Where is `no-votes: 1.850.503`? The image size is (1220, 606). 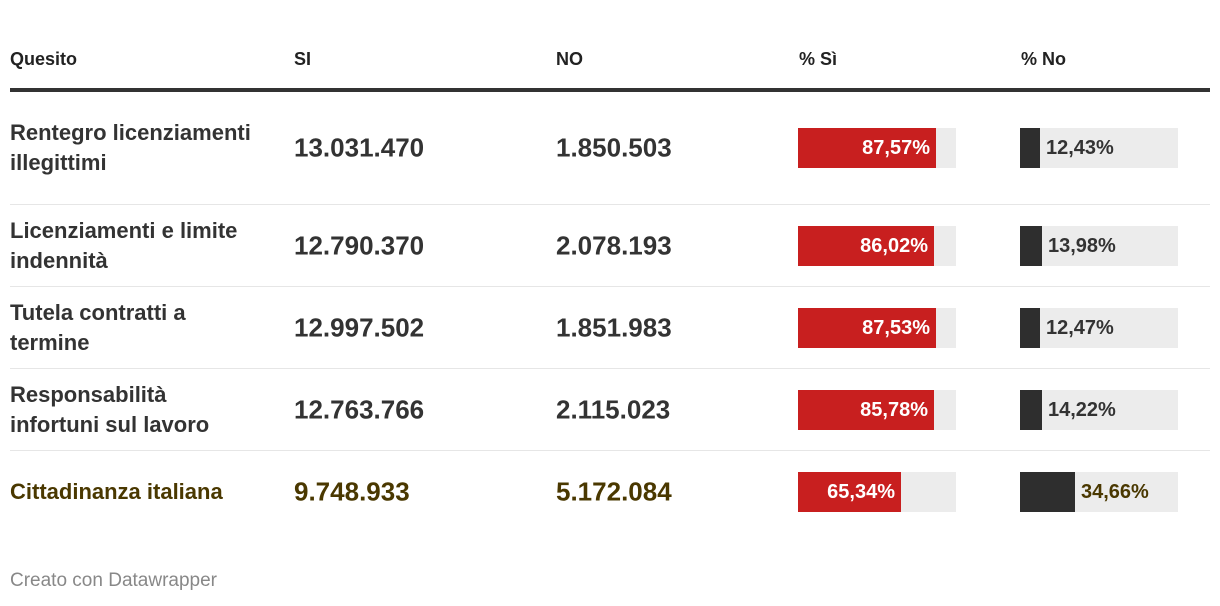
no-votes: 1.850.503 is located at coordinates (614, 147).